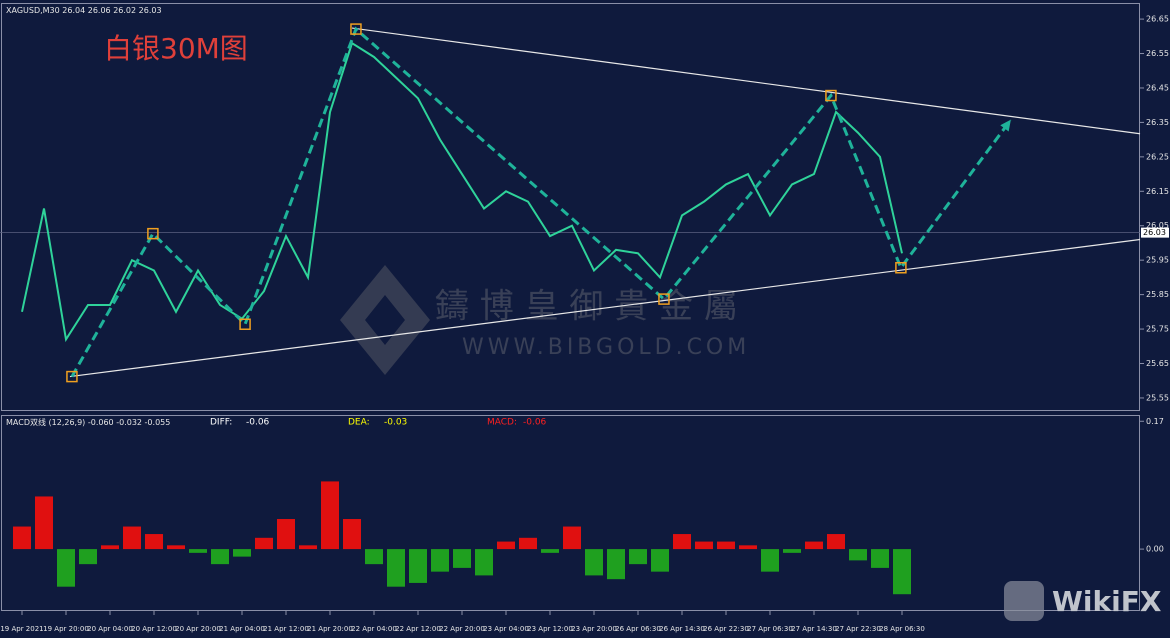  What do you see at coordinates (1157, 53) in the screenshot?
I see `y-tick-label: 26.55` at bounding box center [1157, 53].